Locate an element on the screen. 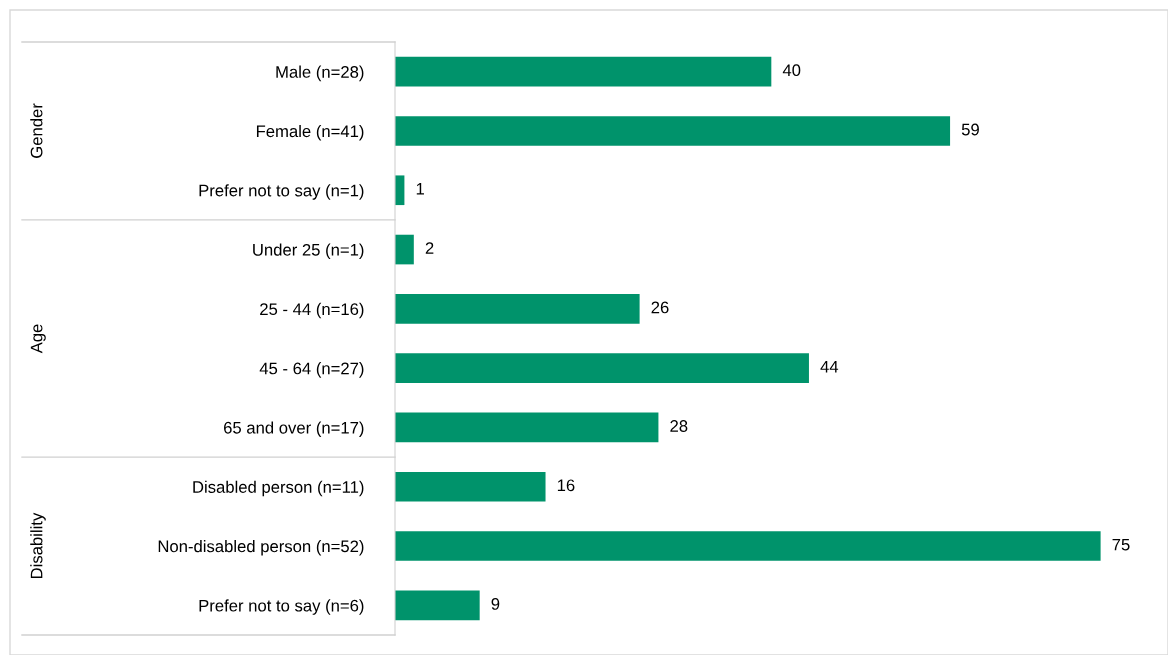 The width and height of the screenshot is (1168, 655). y-tick-label: Prefer not to say (n=1) is located at coordinates (281, 192).